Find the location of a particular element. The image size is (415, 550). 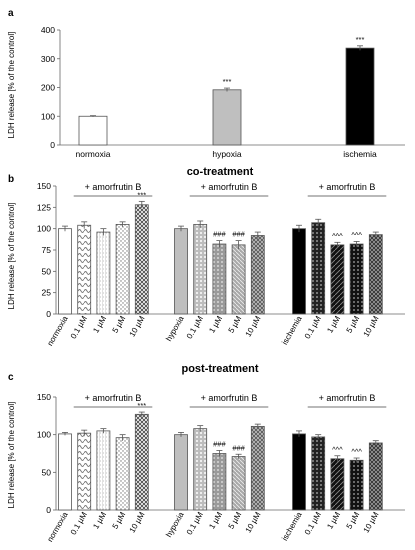

co-treatment-title: co-treatment is located at coordinates (220, 172).